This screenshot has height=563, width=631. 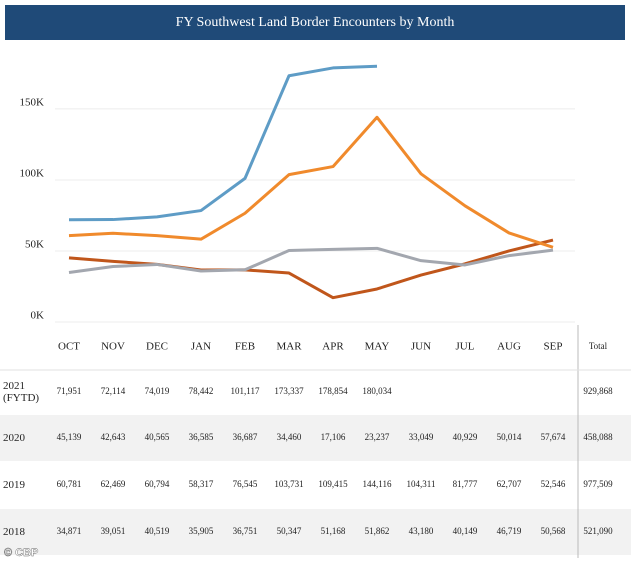 I want to click on table-total: 458,088, so click(x=598, y=437).